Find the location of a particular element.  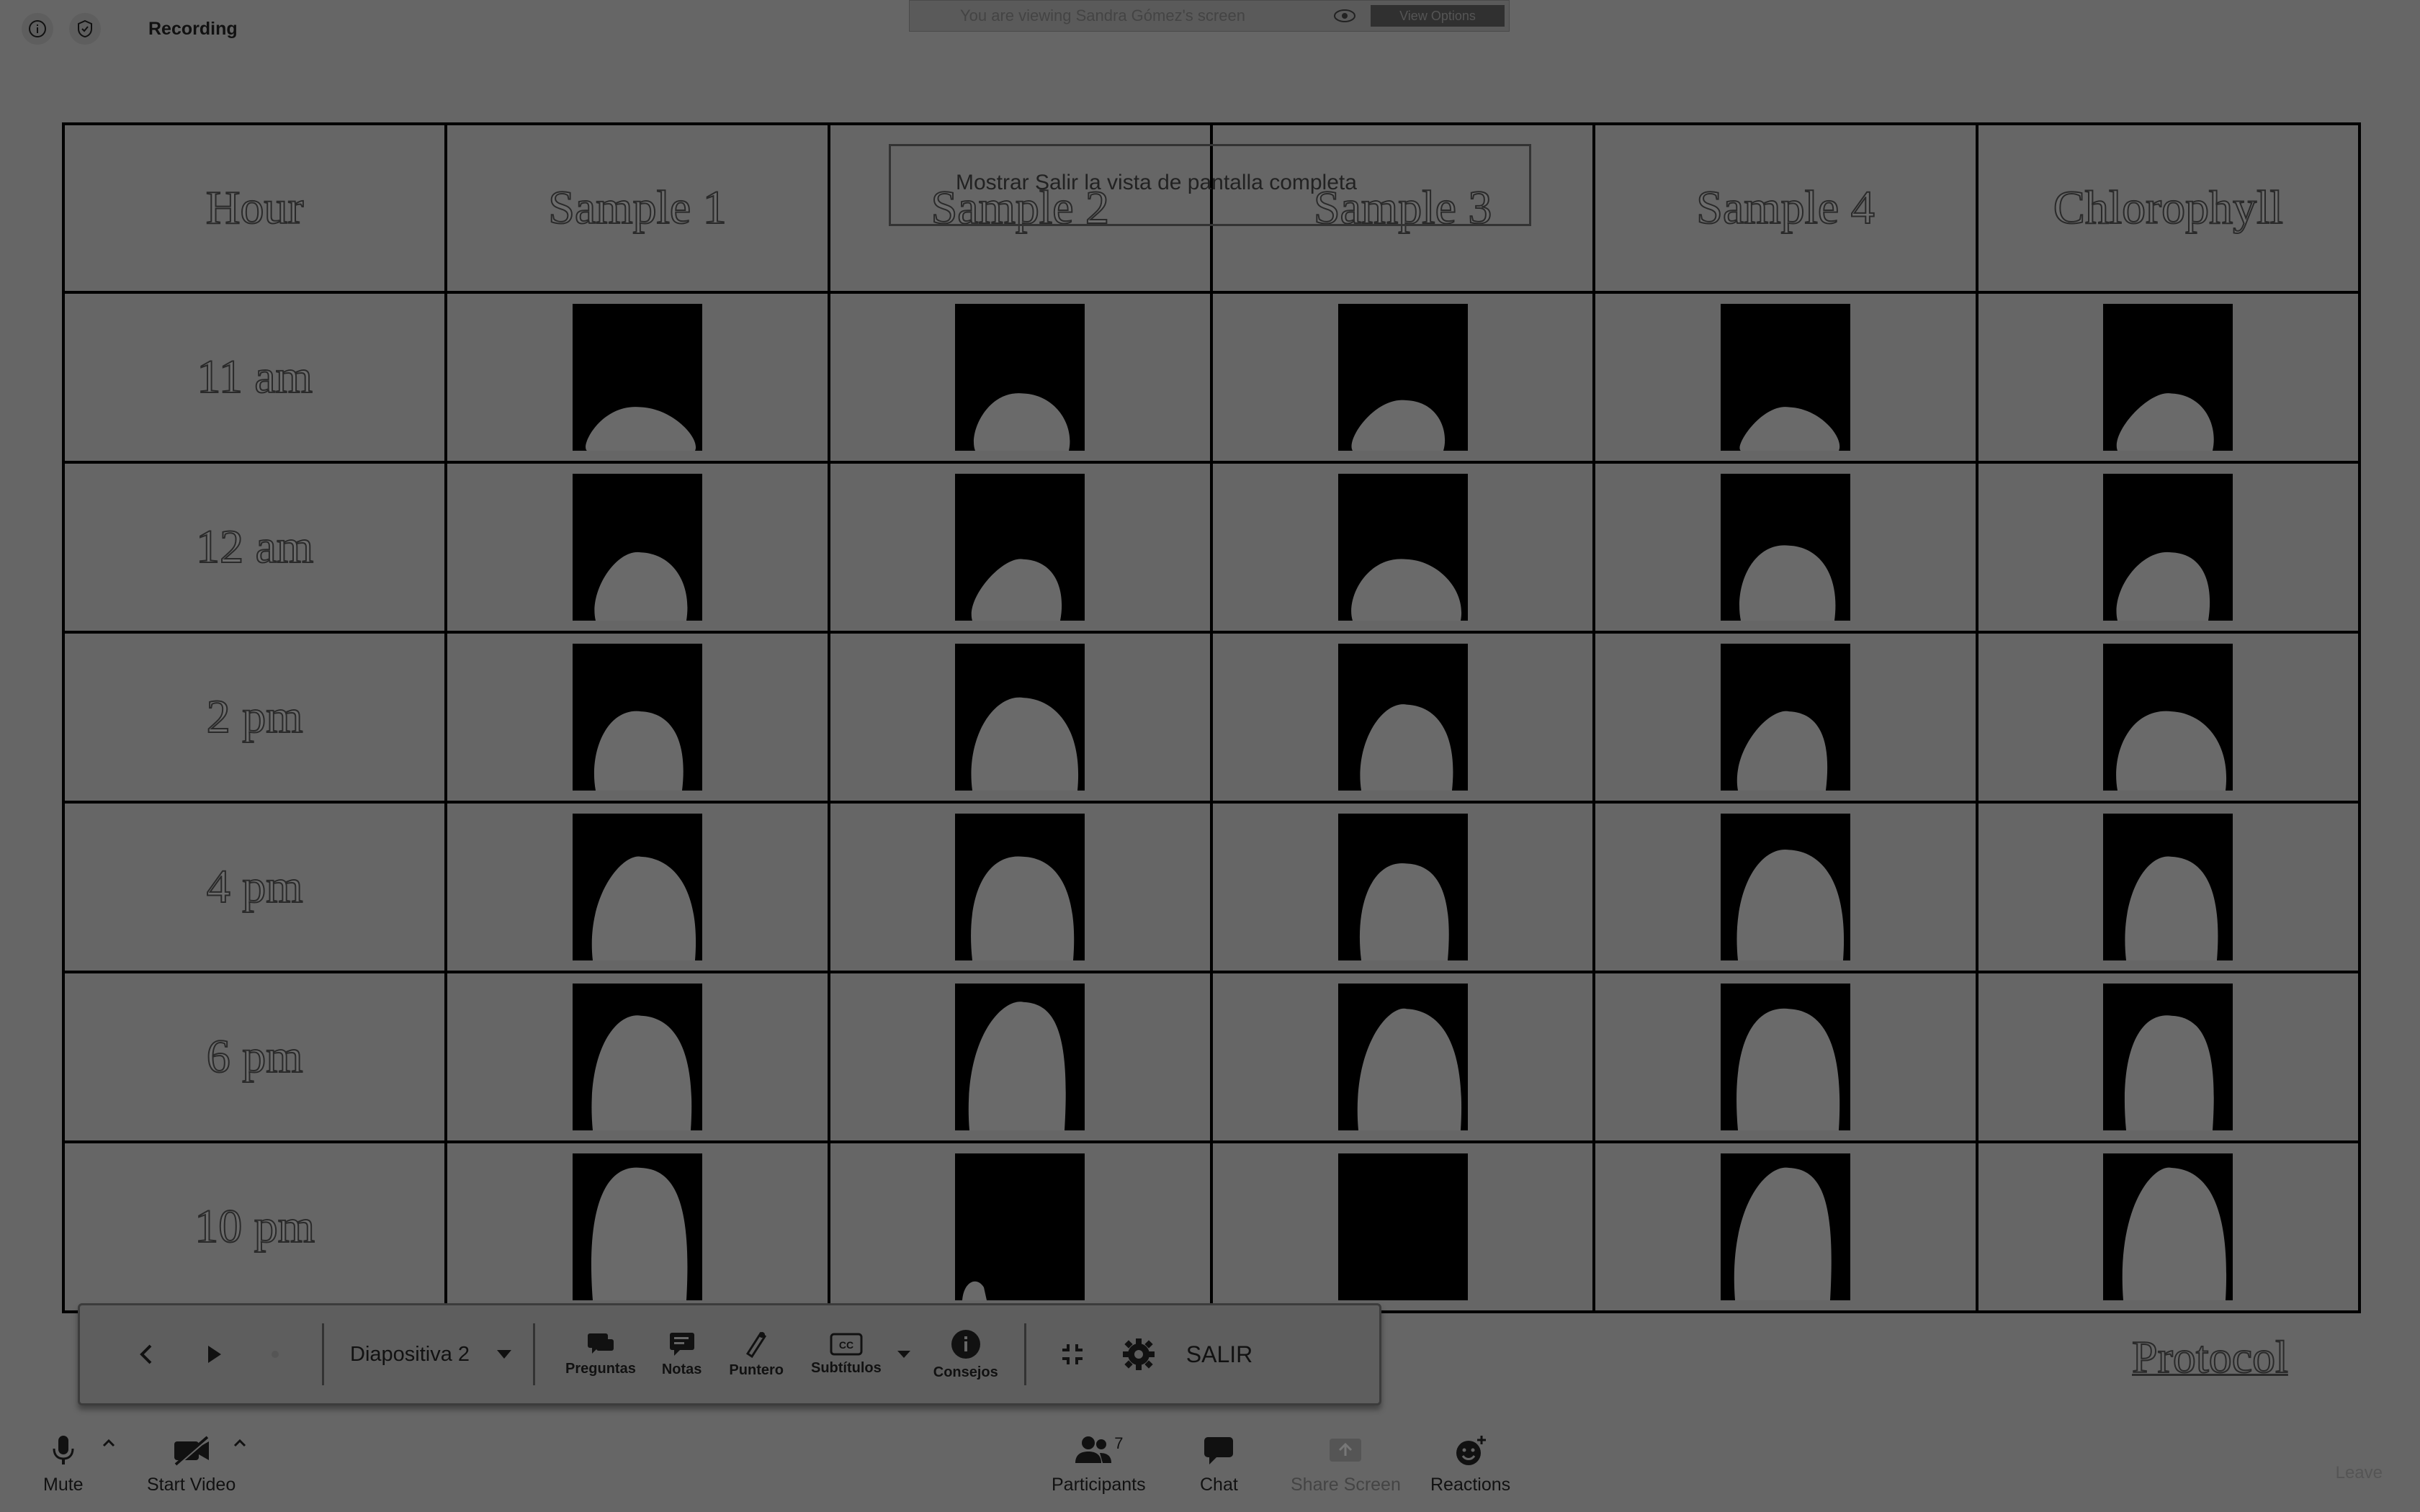

chevron-left-icon is located at coordinates (146, 1354).